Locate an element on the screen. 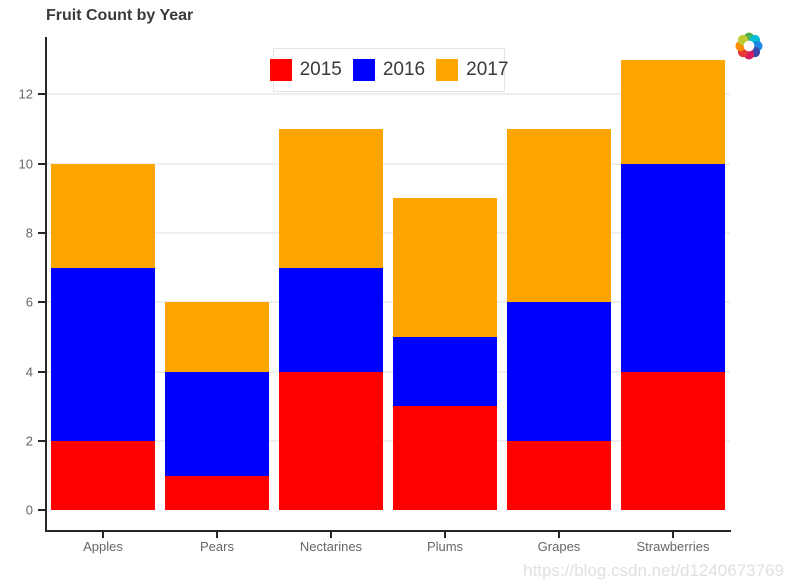  y-axis-tick-label-0: 0 is located at coordinates (29, 510).